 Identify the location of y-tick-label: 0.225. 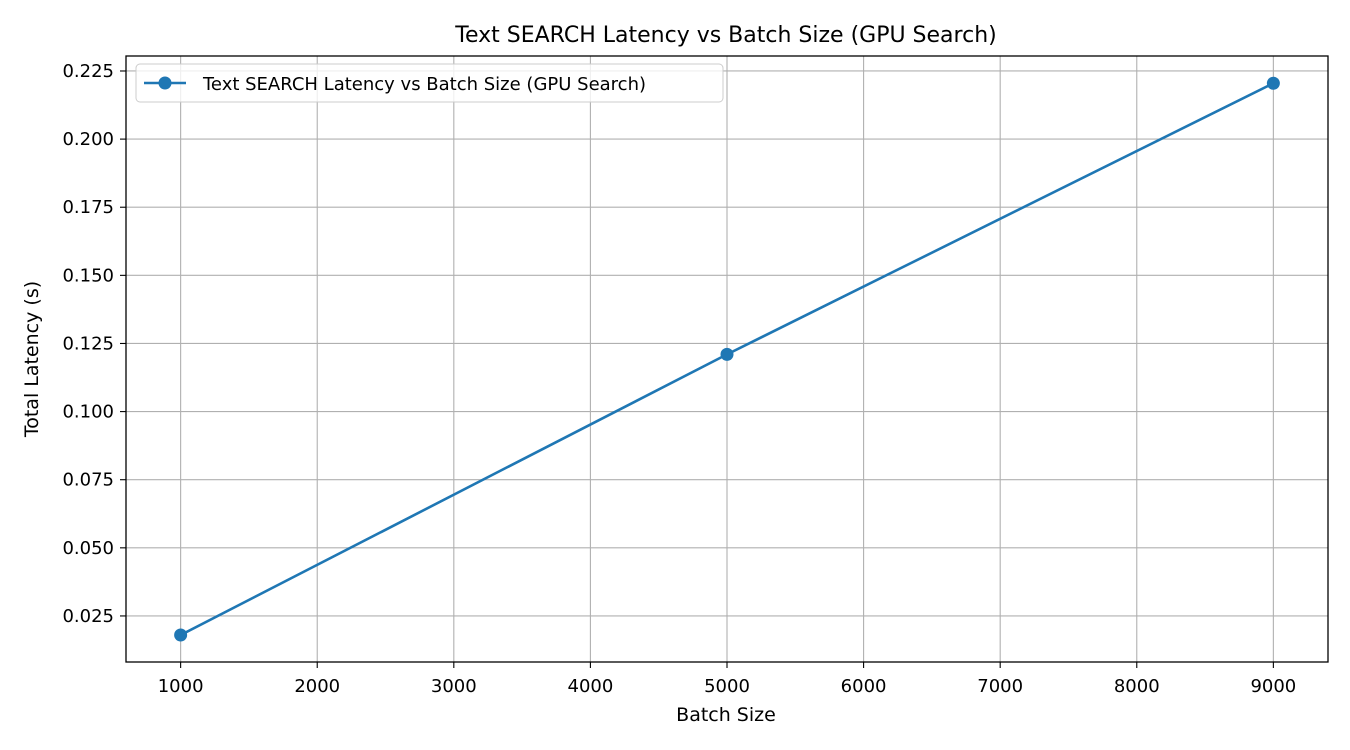
(88, 71).